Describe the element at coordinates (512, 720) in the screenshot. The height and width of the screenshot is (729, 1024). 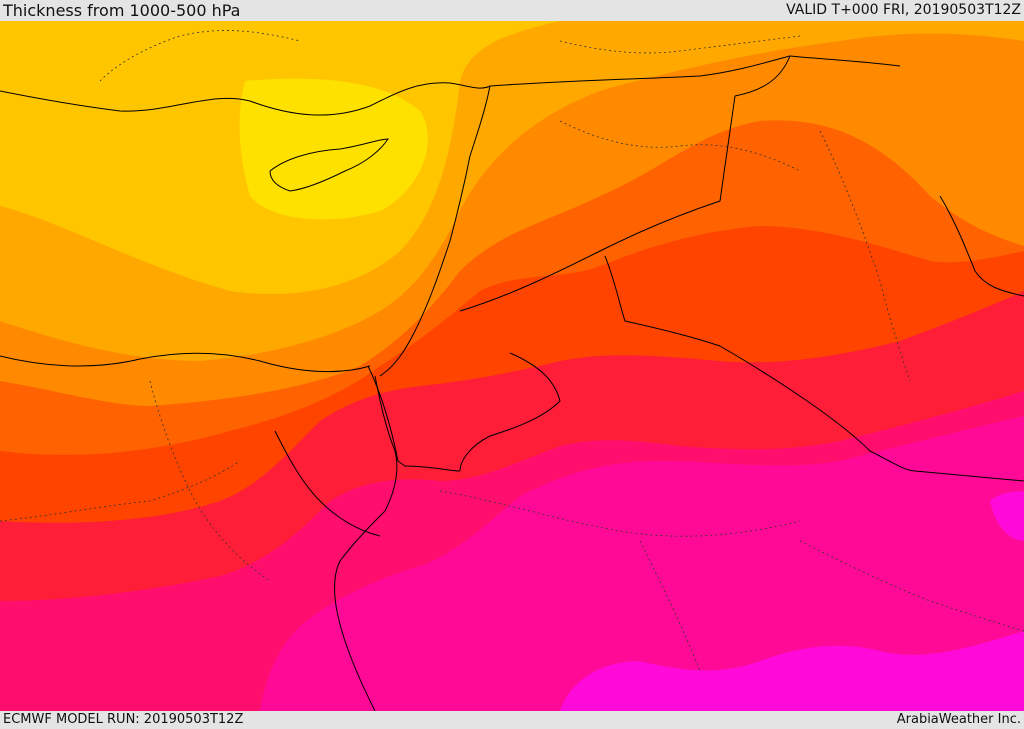
I see `footer-bar` at that location.